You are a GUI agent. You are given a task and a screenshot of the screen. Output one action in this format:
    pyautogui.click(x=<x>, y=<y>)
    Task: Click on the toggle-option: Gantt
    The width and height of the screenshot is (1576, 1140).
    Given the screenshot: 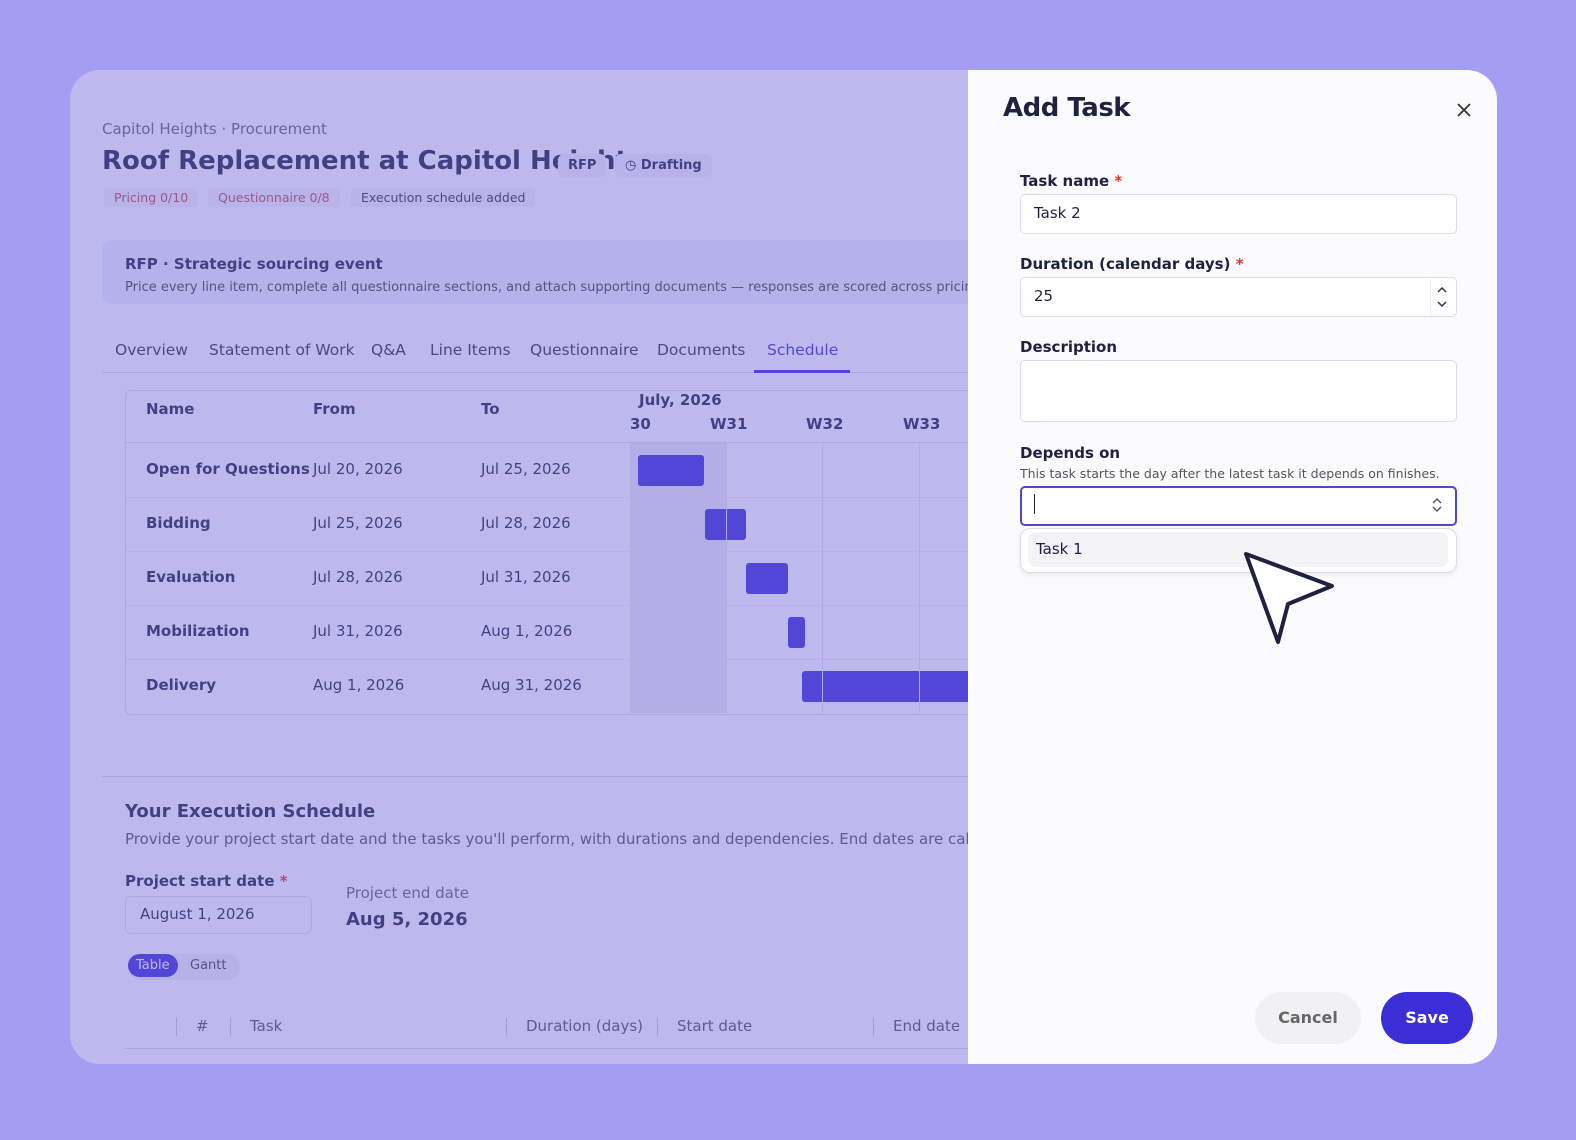 What is the action you would take?
    pyautogui.click(x=208, y=965)
    